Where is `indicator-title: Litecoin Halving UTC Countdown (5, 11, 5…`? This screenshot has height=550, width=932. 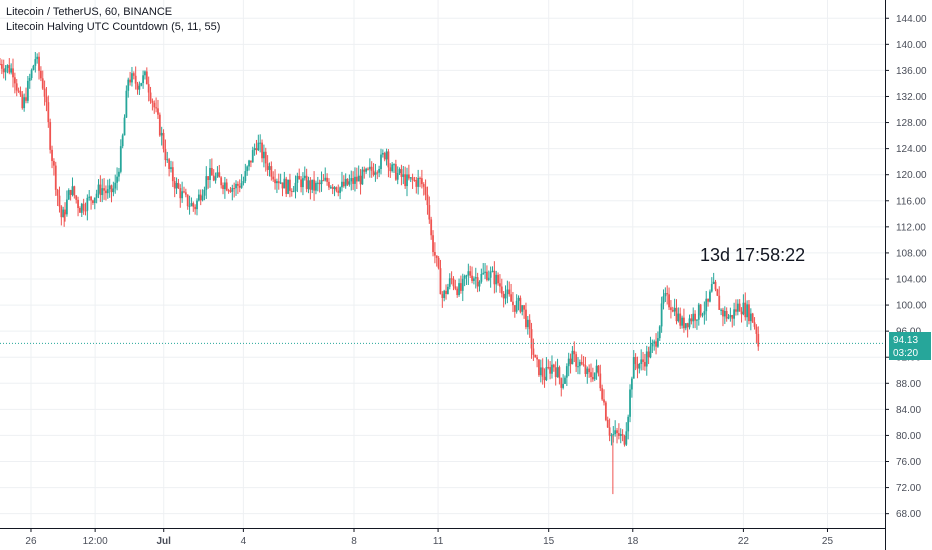
indicator-title: Litecoin Halving UTC Countdown (5, 11, 5… is located at coordinates (113, 27).